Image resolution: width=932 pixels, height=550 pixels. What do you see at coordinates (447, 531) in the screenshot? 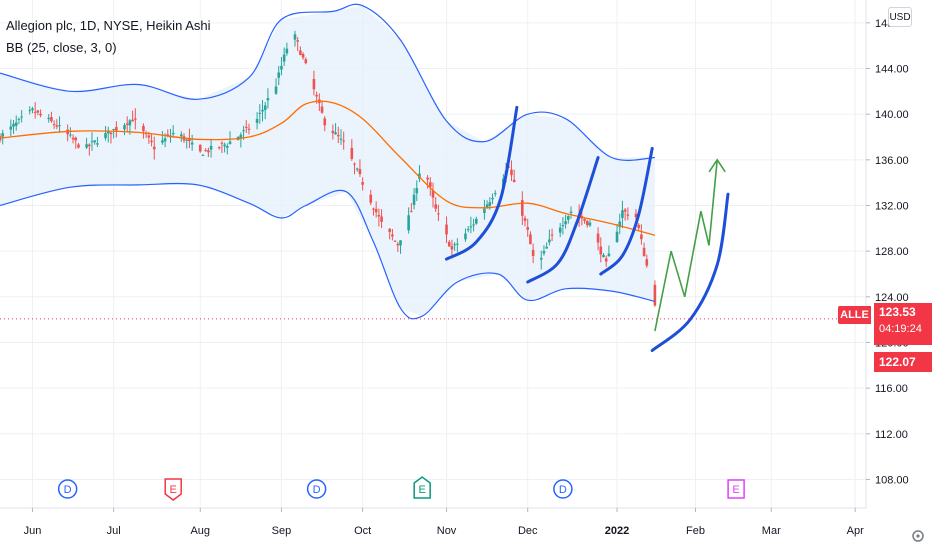
I see `time-tick-label: Nov` at bounding box center [447, 531].